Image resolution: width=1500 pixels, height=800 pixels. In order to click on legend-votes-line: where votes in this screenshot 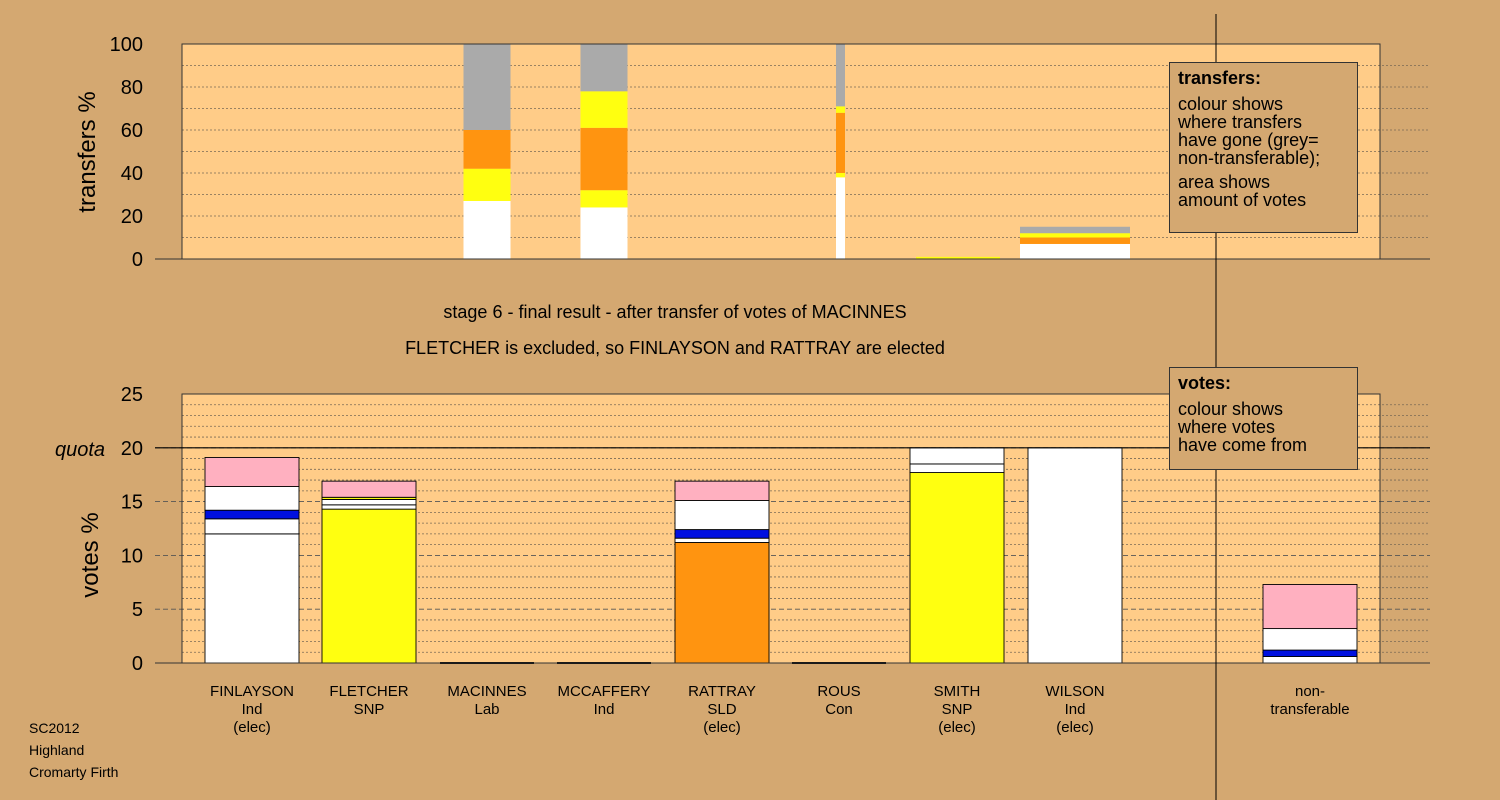, I will do `click(1227, 427)`.